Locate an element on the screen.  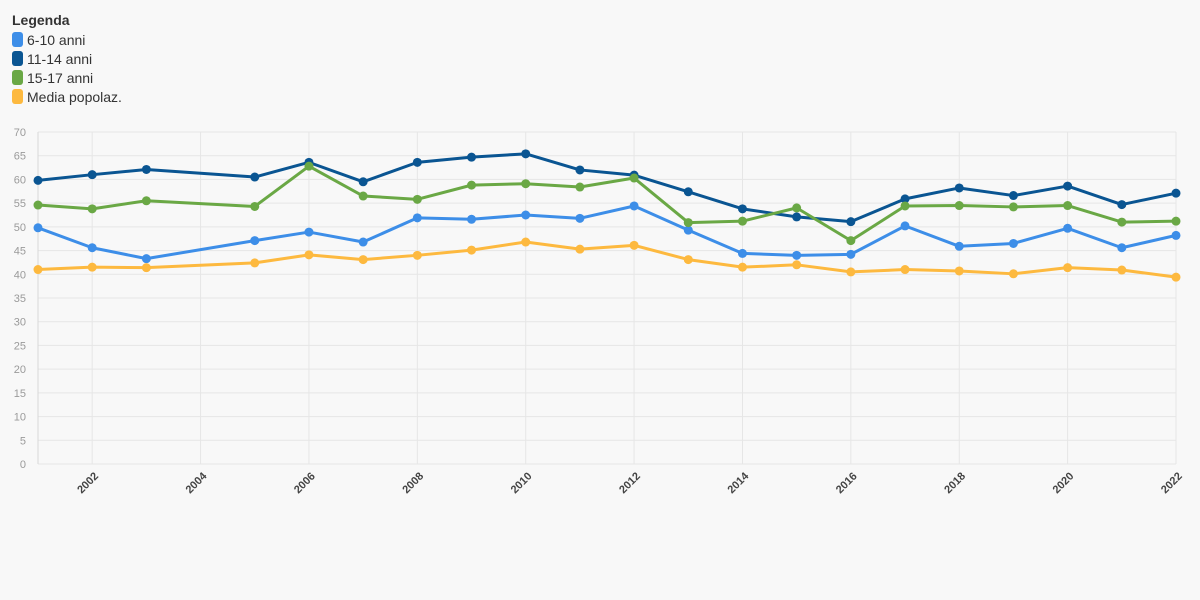
legend-item-15-17: 15-17 anni is located at coordinates (67, 77).